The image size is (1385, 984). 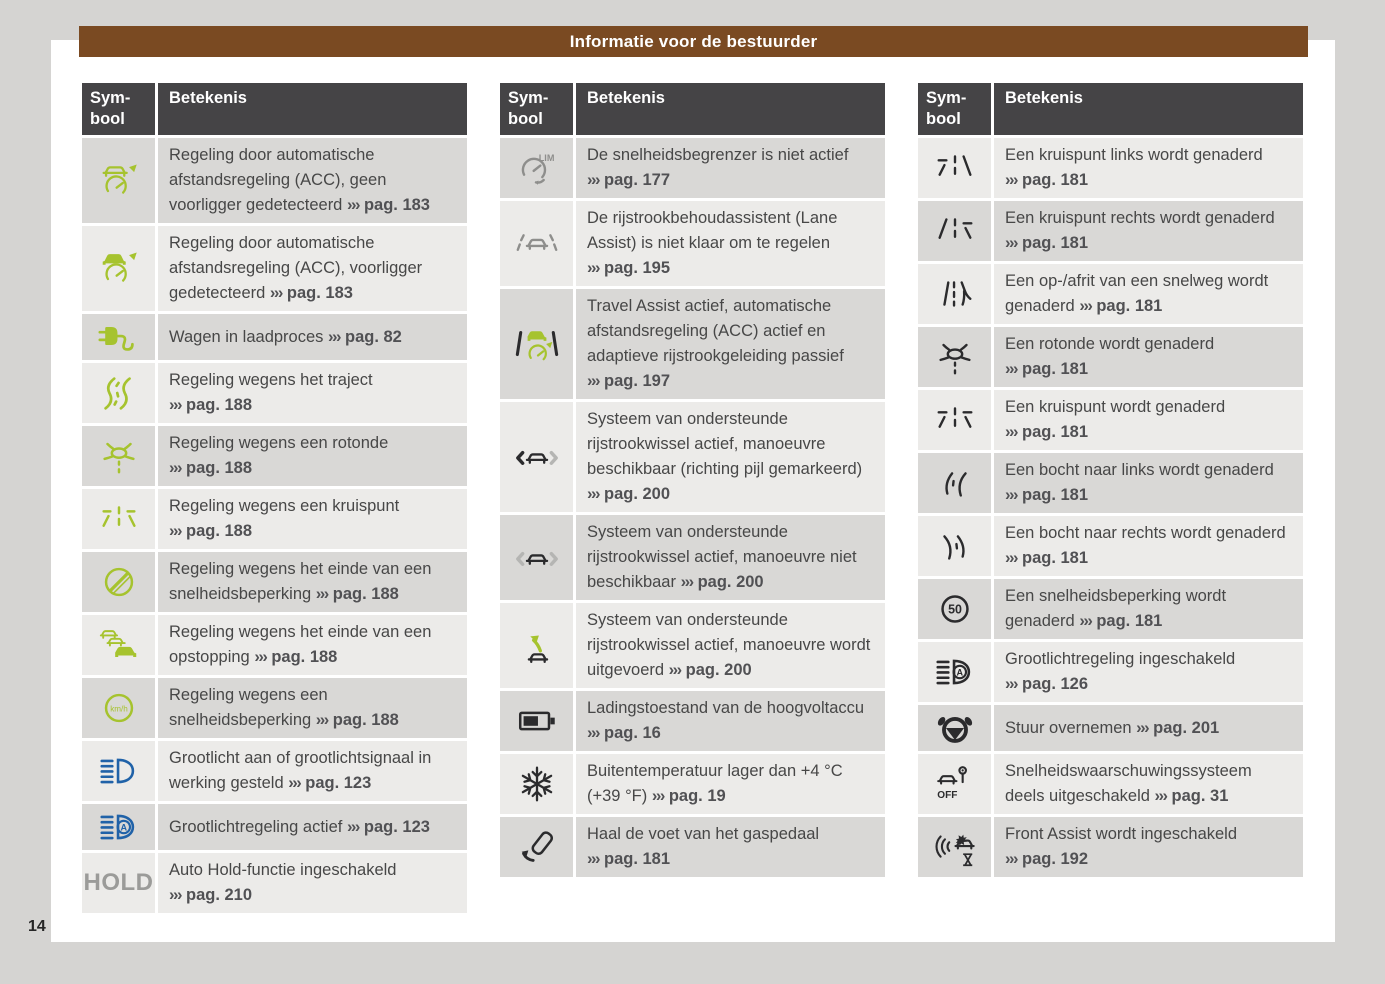 What do you see at coordinates (954, 784) in the screenshot?
I see `symbol-cell: OFF` at bounding box center [954, 784].